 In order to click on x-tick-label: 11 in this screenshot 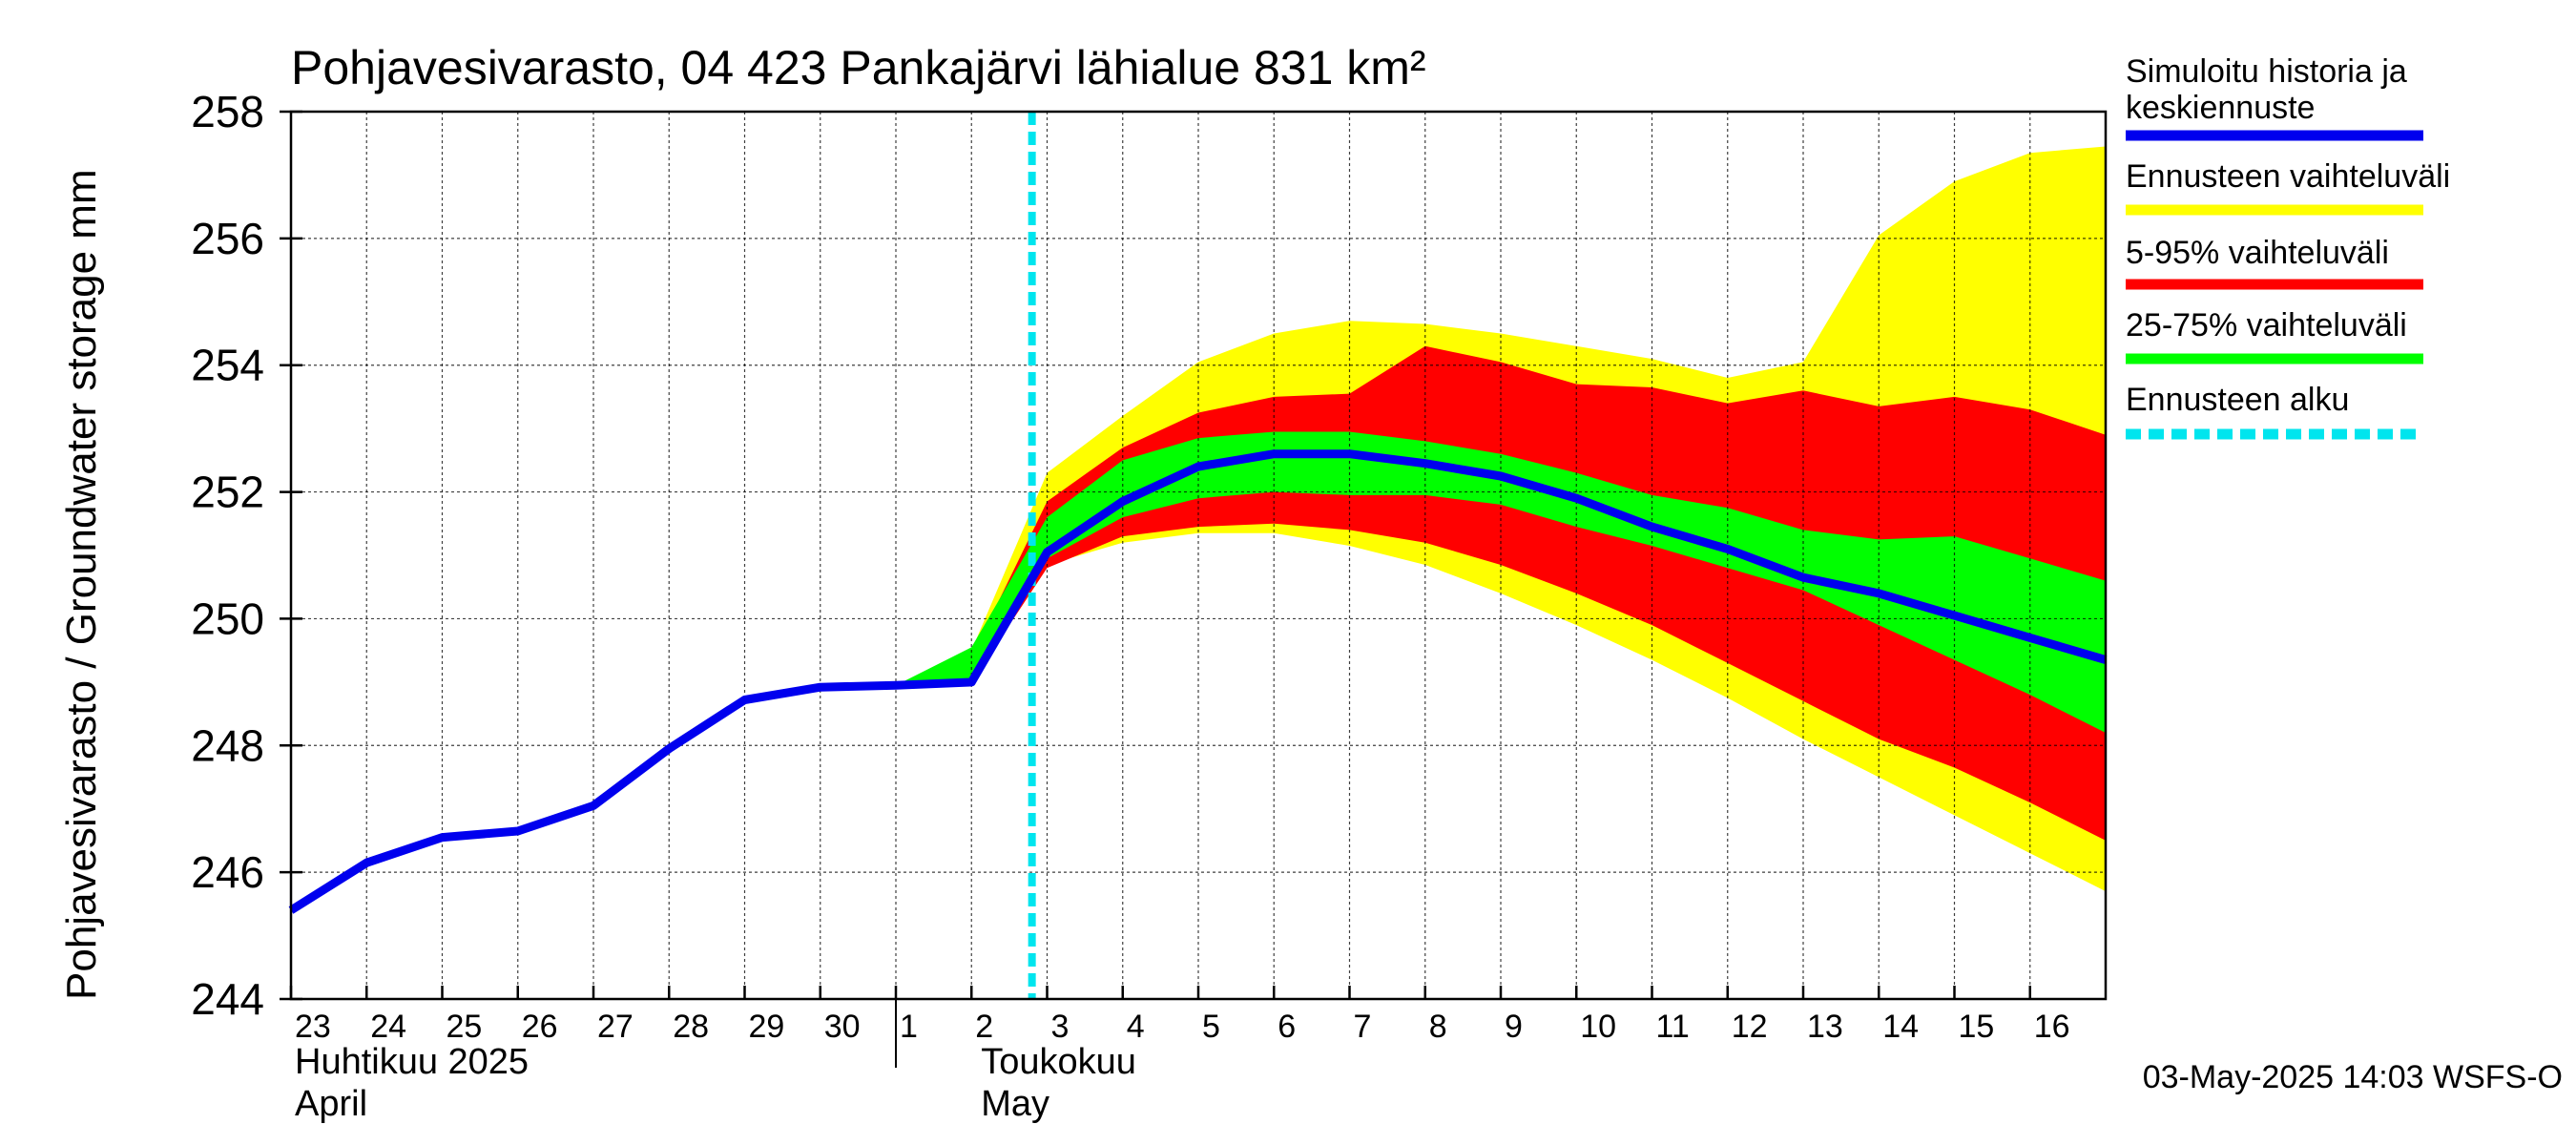, I will do `click(1673, 1027)`.